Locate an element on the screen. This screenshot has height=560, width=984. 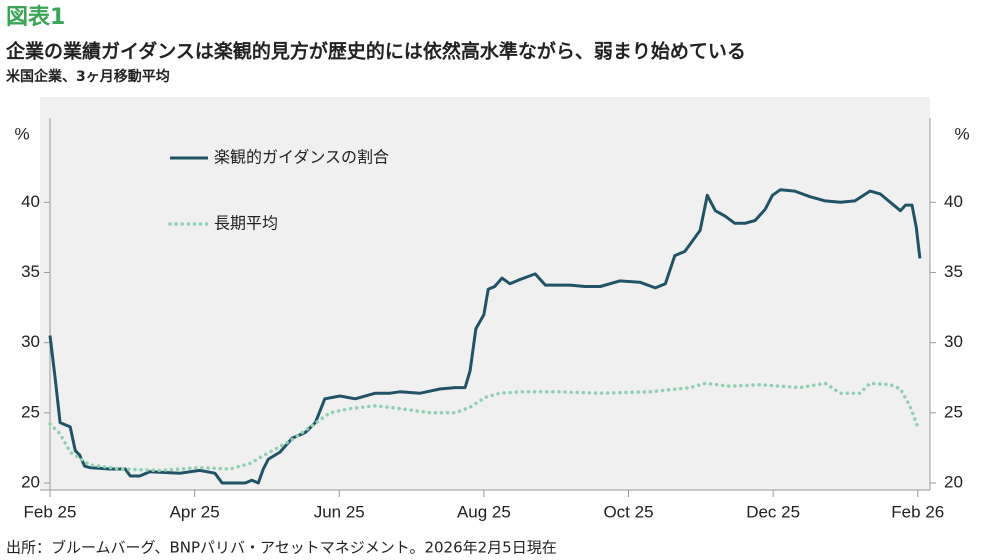
y-tick-label: 35 is located at coordinates (30, 271).